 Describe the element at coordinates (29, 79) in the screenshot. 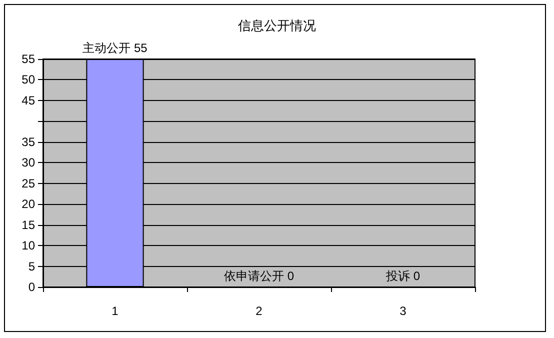

I see `y-tick-label: 50` at that location.